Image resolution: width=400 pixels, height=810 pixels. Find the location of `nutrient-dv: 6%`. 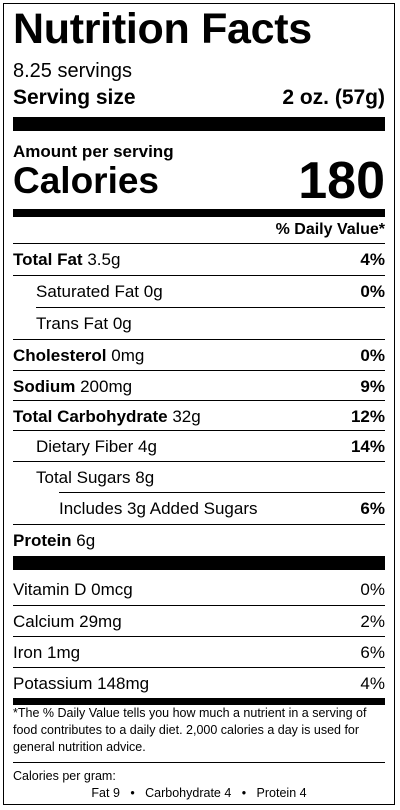

nutrient-dv: 6% is located at coordinates (372, 508).